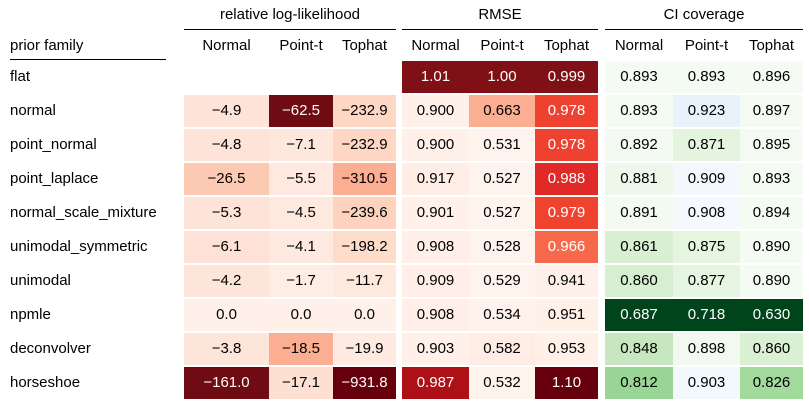 This screenshot has width=809, height=410. What do you see at coordinates (639, 315) in the screenshot?
I see `table-cell: 0.687` at bounding box center [639, 315].